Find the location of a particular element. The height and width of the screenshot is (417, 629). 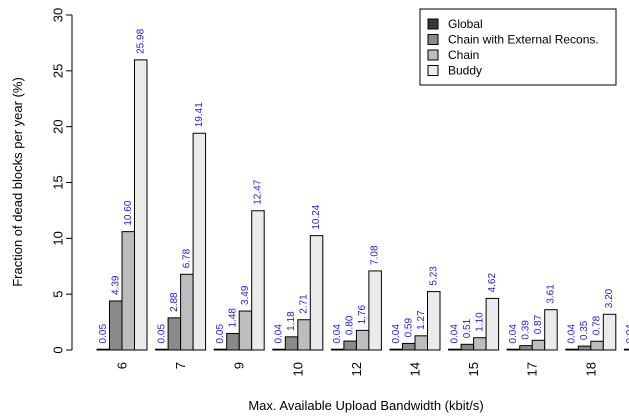

data-label: 0.87 is located at coordinates (538, 324).